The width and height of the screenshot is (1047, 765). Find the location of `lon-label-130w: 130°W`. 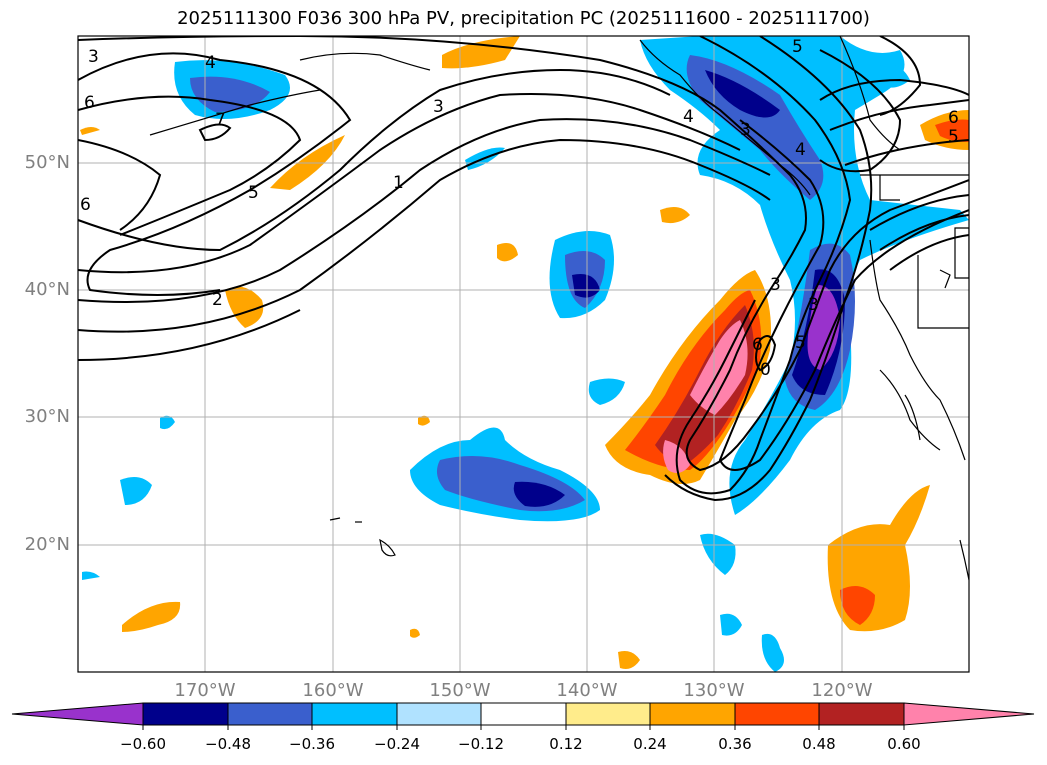

lon-label-130w: 130°W is located at coordinates (714, 690).